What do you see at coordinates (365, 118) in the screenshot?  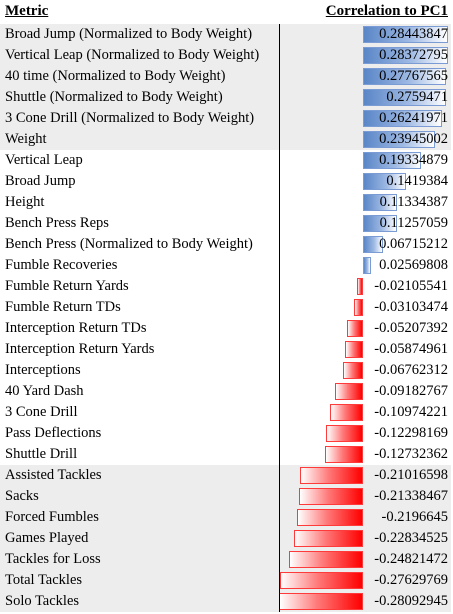 I see `correlation-cell: 0.26241971` at bounding box center [365, 118].